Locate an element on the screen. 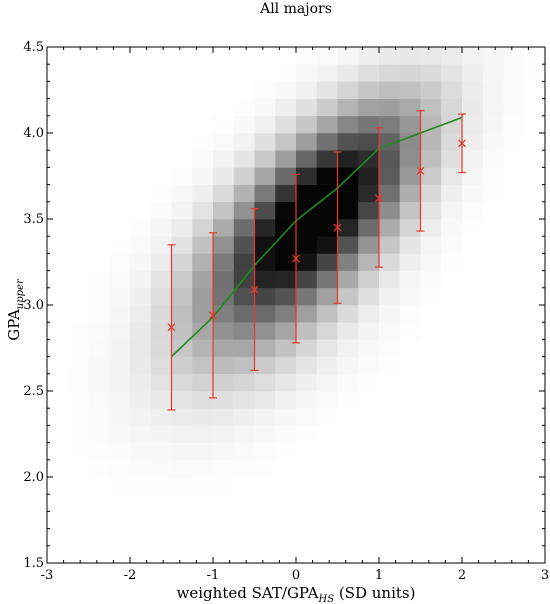 This screenshot has width=550, height=604. x-tick-label: -3 is located at coordinates (47, 575).